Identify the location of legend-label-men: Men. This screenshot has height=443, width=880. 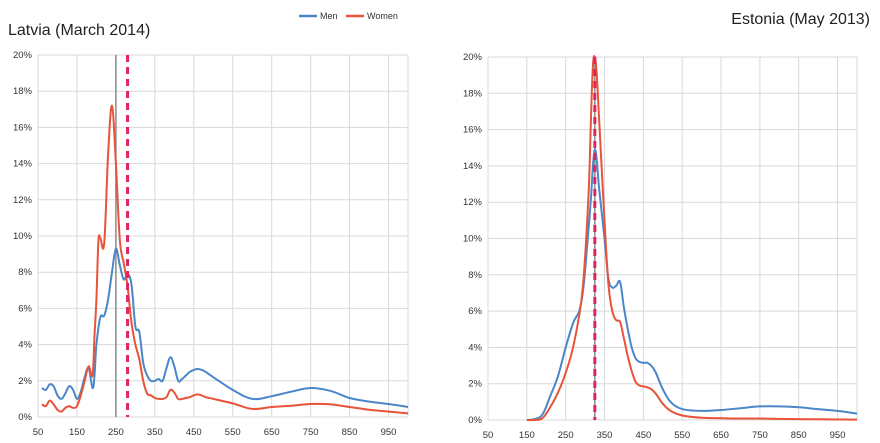
(329, 16).